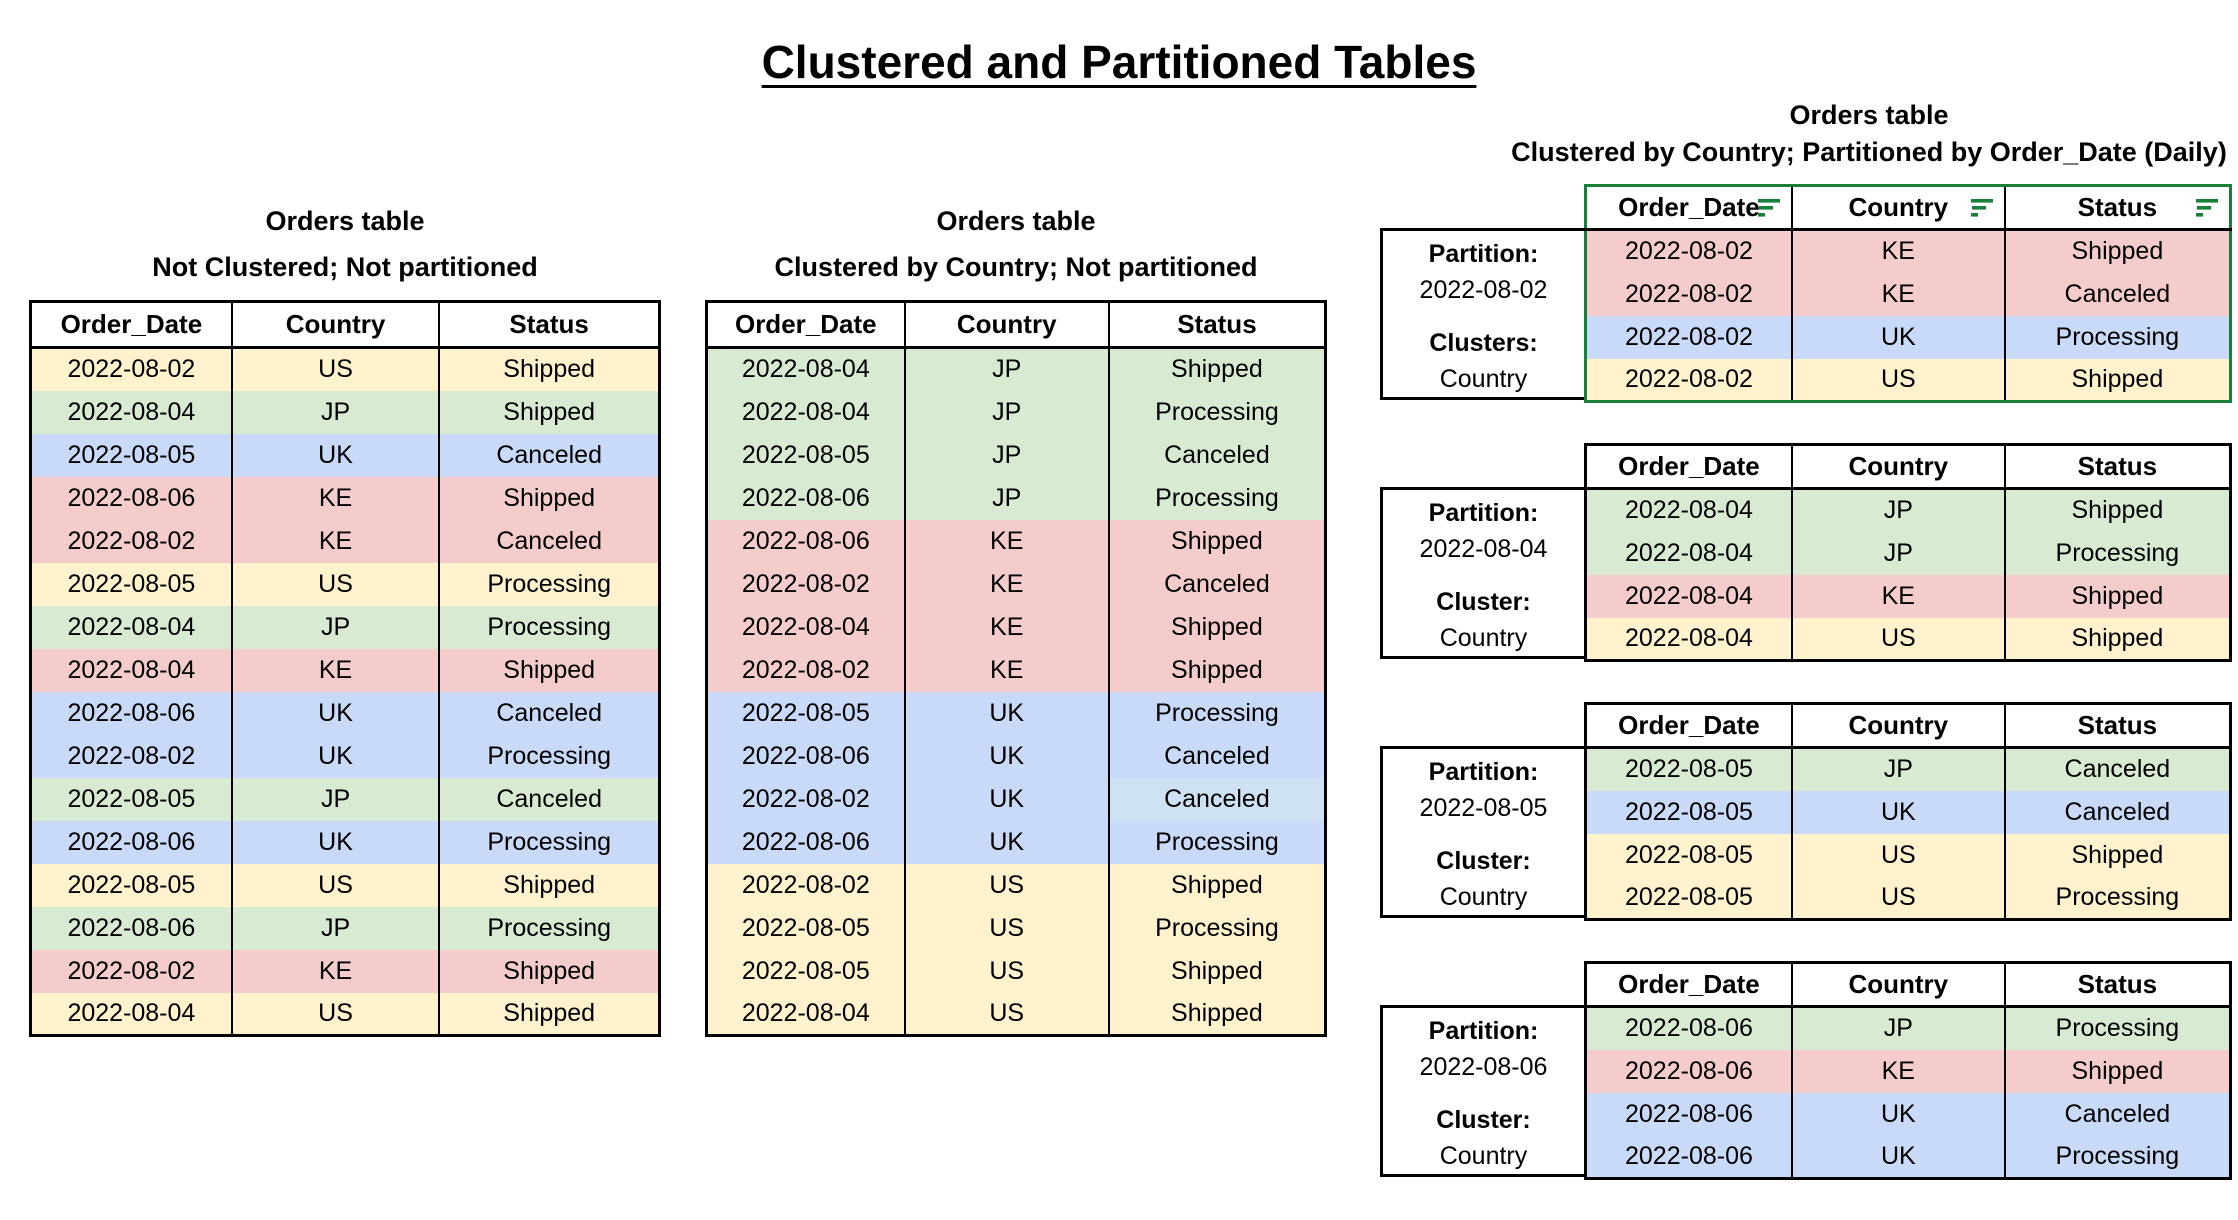  Describe the element at coordinates (1482, 314) in the screenshot. I see `partition-label-box: Partition: 2022-08-02 Clusters: Country` at that location.